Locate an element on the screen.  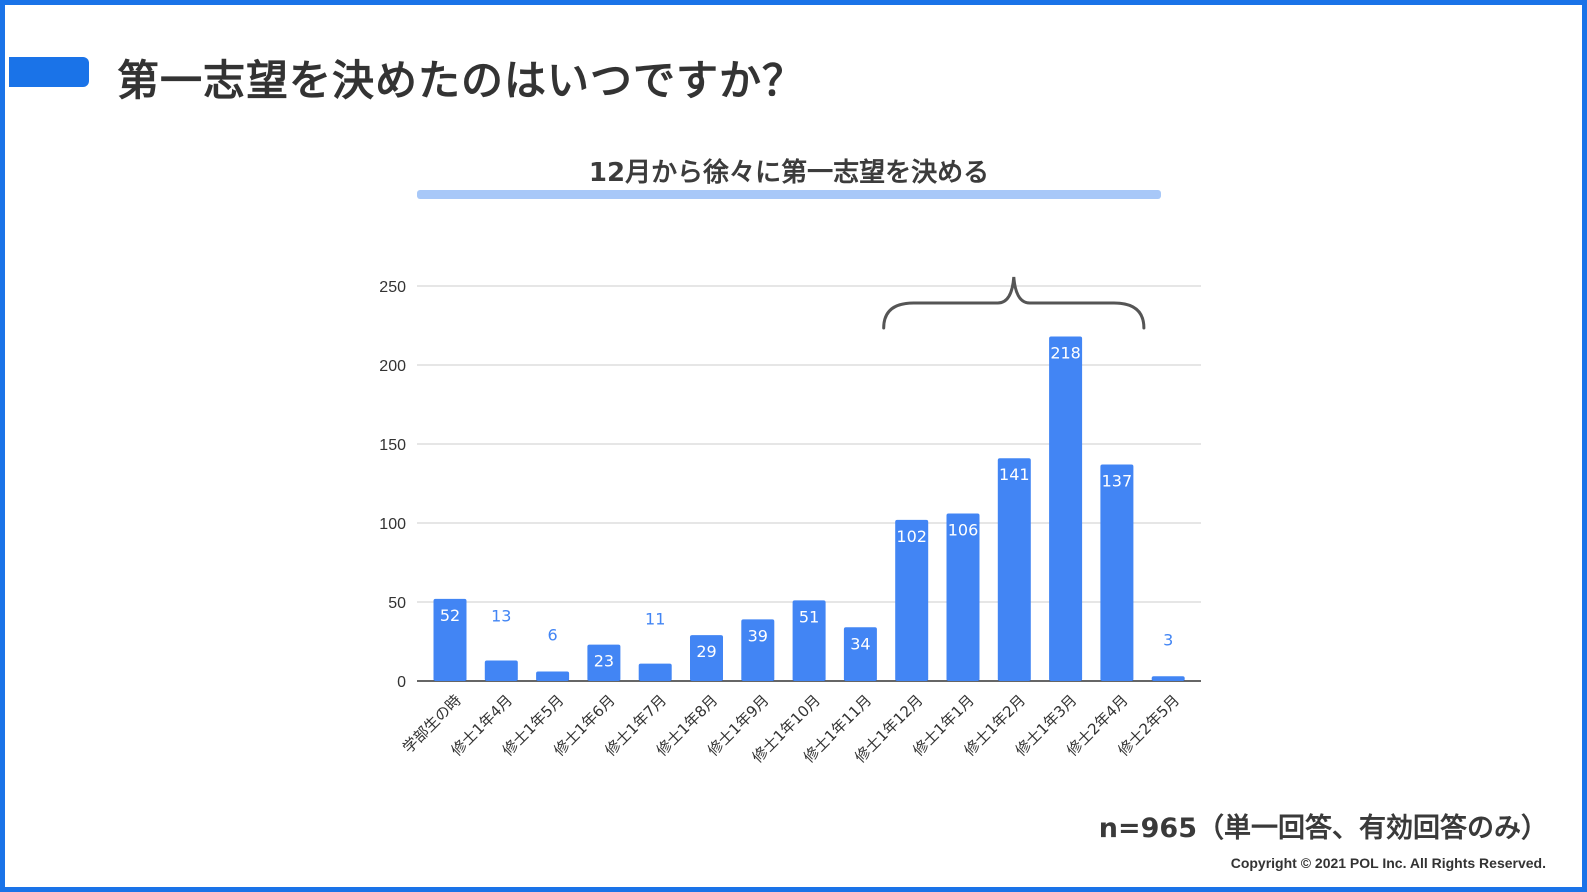
data-label: 52 is located at coordinates (450, 615).